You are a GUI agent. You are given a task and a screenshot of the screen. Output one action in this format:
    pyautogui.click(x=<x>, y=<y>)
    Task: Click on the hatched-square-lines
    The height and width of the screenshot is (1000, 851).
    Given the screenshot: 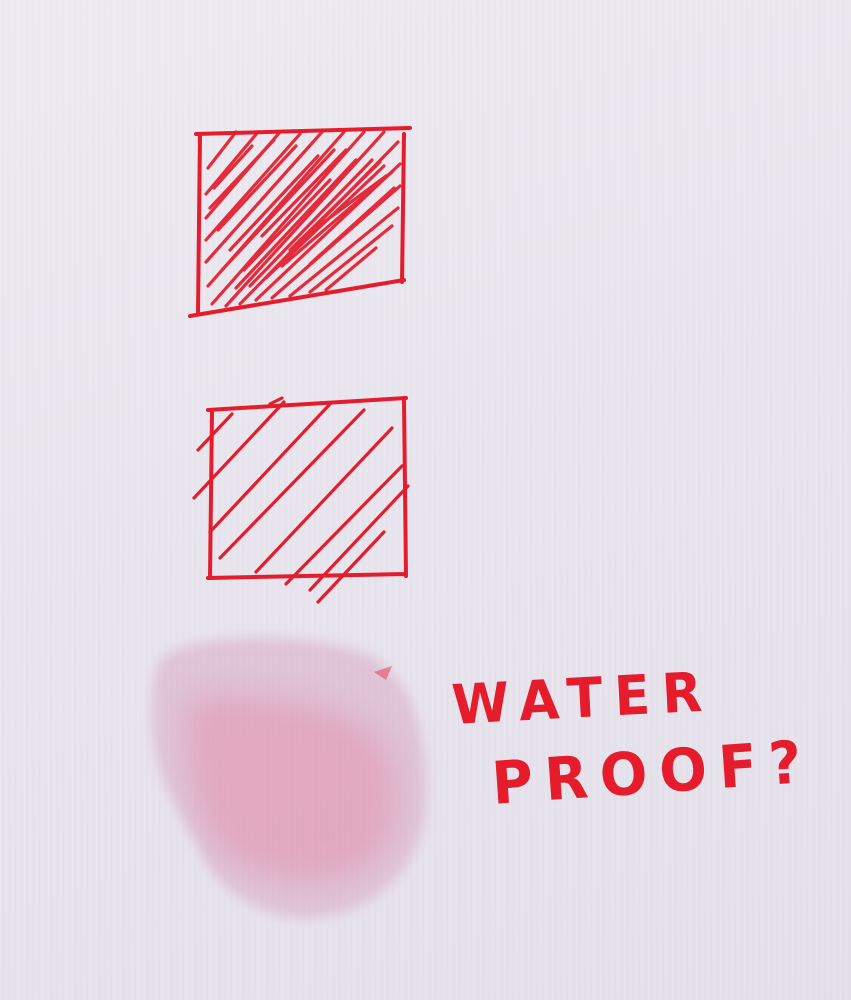 What is the action you would take?
    pyautogui.click(x=301, y=500)
    